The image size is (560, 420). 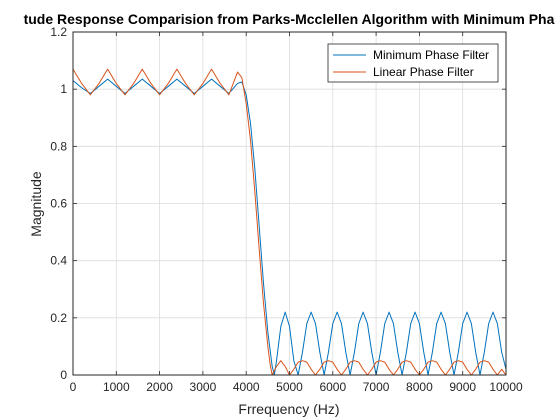 What do you see at coordinates (288, 409) in the screenshot?
I see `x-axis-label: Frrequency (Hz)` at bounding box center [288, 409].